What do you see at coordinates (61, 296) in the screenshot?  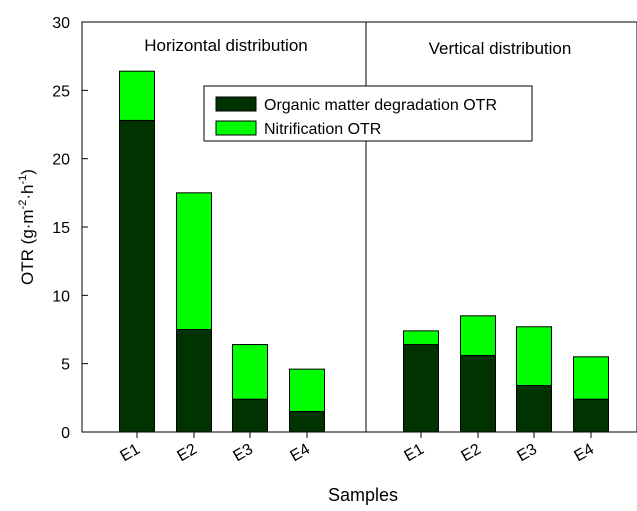 I see `y-tick-label: 10` at bounding box center [61, 296].